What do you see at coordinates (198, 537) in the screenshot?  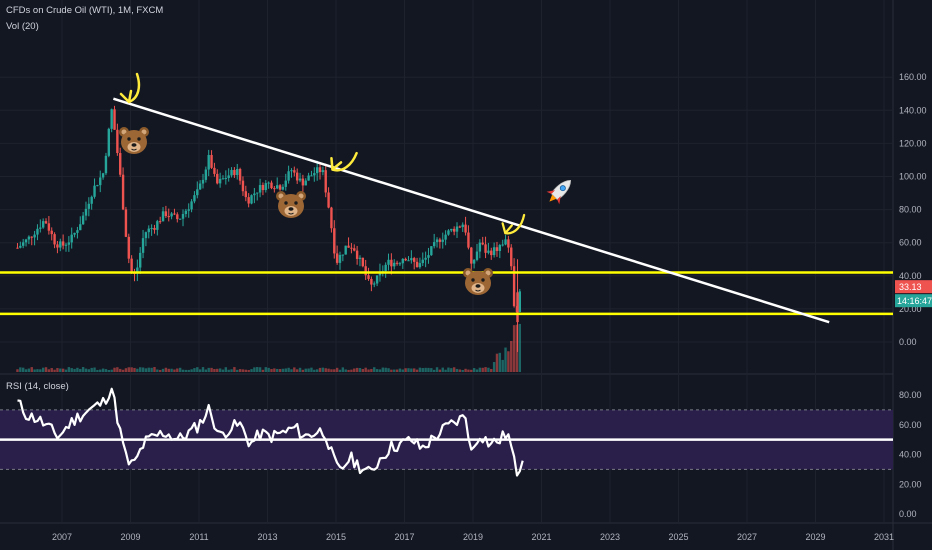 I see `x-tick-label: 2011` at bounding box center [198, 537].